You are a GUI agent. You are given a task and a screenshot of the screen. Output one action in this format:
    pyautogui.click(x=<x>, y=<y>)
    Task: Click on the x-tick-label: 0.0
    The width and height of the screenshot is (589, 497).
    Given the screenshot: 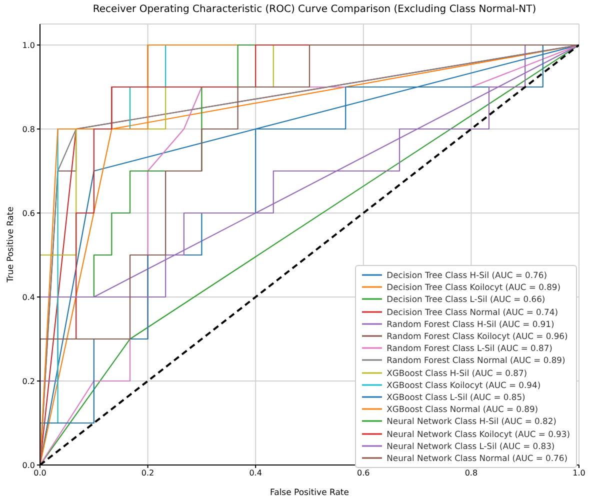 What is the action you would take?
    pyautogui.click(x=40, y=473)
    